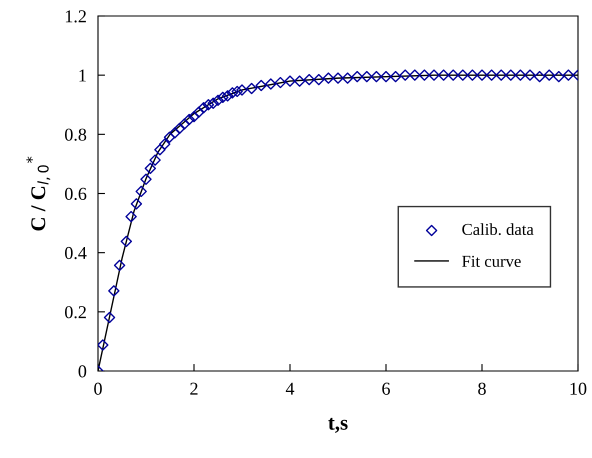 The height and width of the screenshot is (458, 592). What do you see at coordinates (338, 425) in the screenshot?
I see `x-axis-title: t,s` at bounding box center [338, 425].